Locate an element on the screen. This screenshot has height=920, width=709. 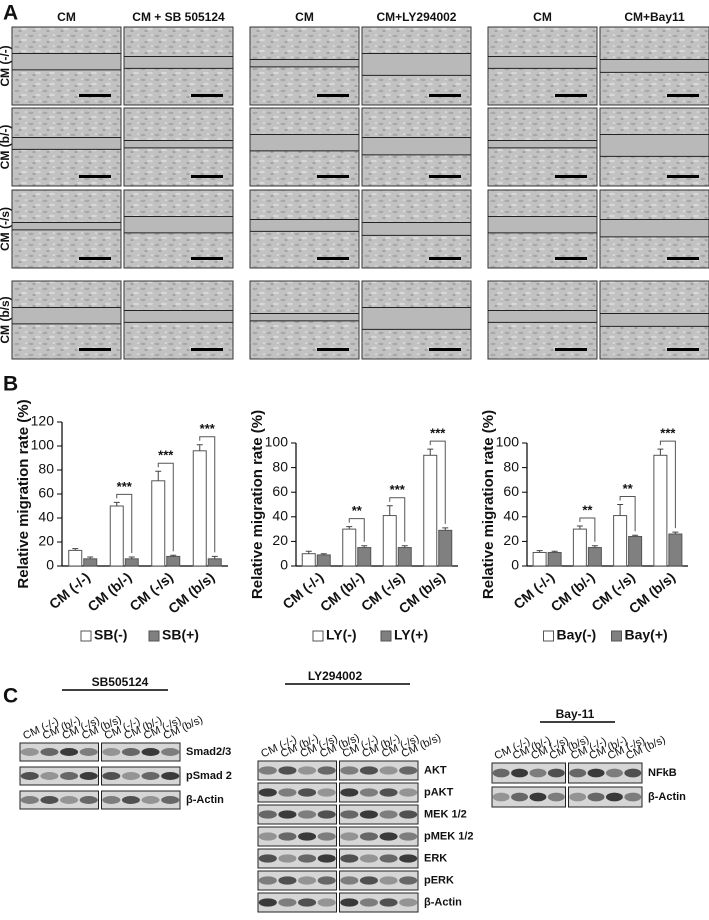
significance-label: ** is located at coordinates (587, 509).